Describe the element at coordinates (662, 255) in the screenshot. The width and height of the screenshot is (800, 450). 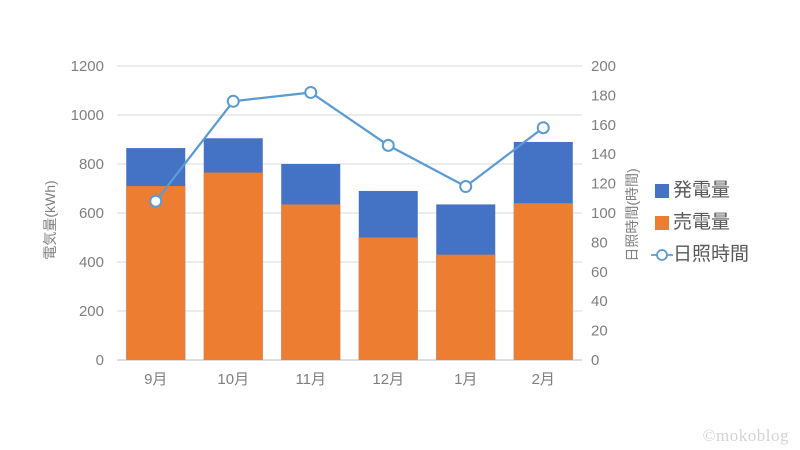
I see `line-marker-icon` at that location.